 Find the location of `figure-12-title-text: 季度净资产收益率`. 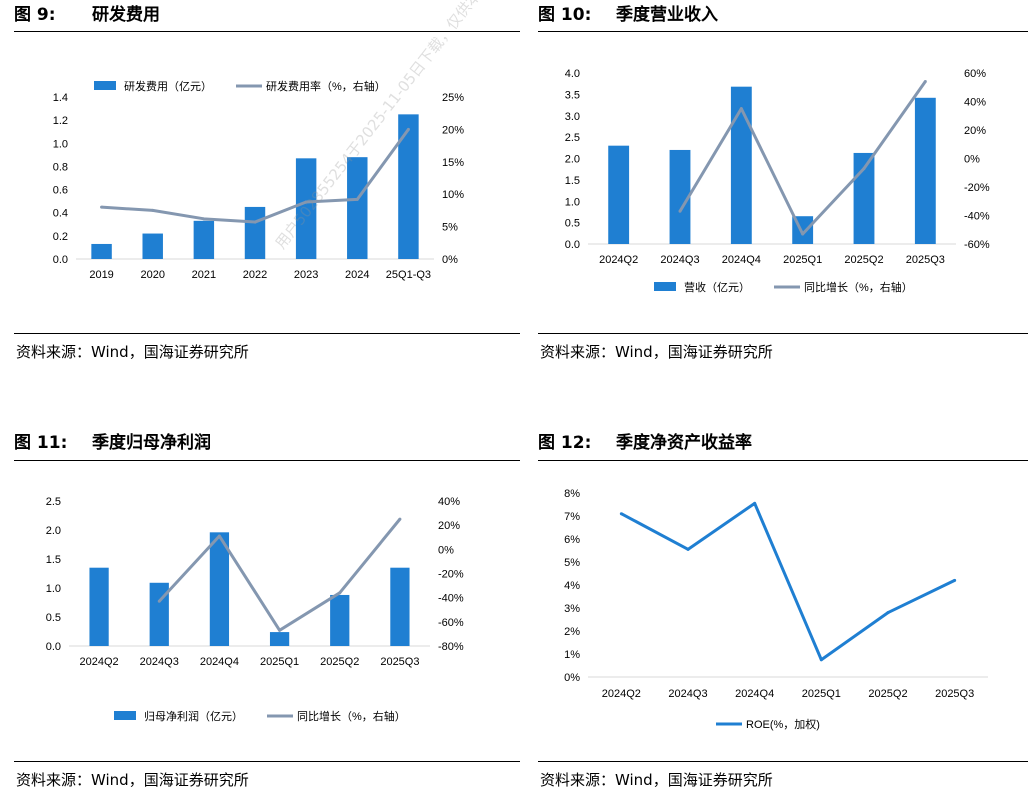

figure-12-title-text: 季度净资产收益率 is located at coordinates (684, 443).